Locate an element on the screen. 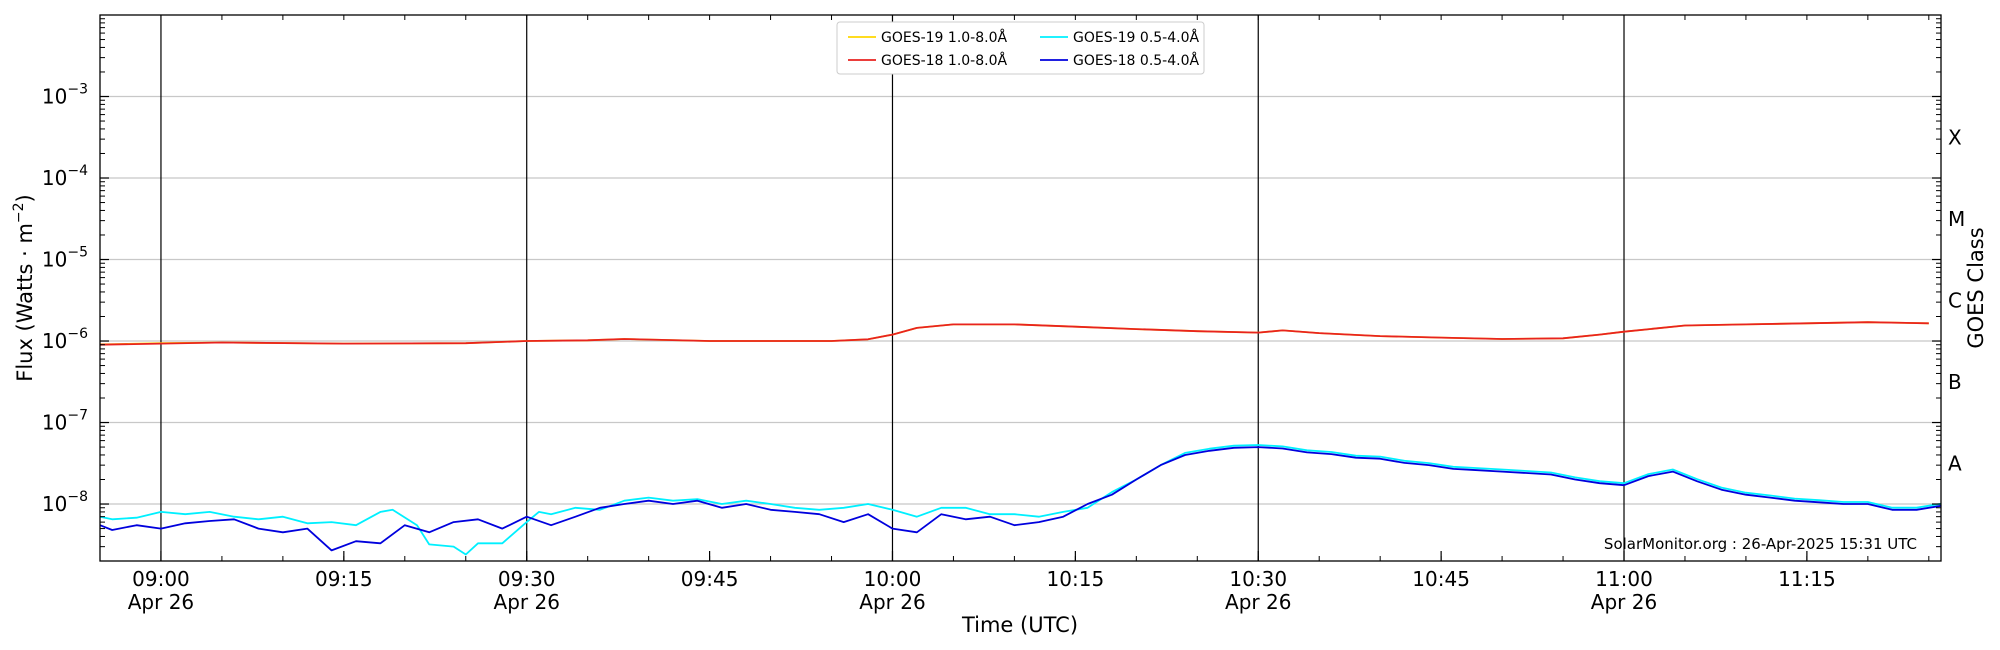 The width and height of the screenshot is (2000, 650). goes-class-label: X is located at coordinates (1955, 137).